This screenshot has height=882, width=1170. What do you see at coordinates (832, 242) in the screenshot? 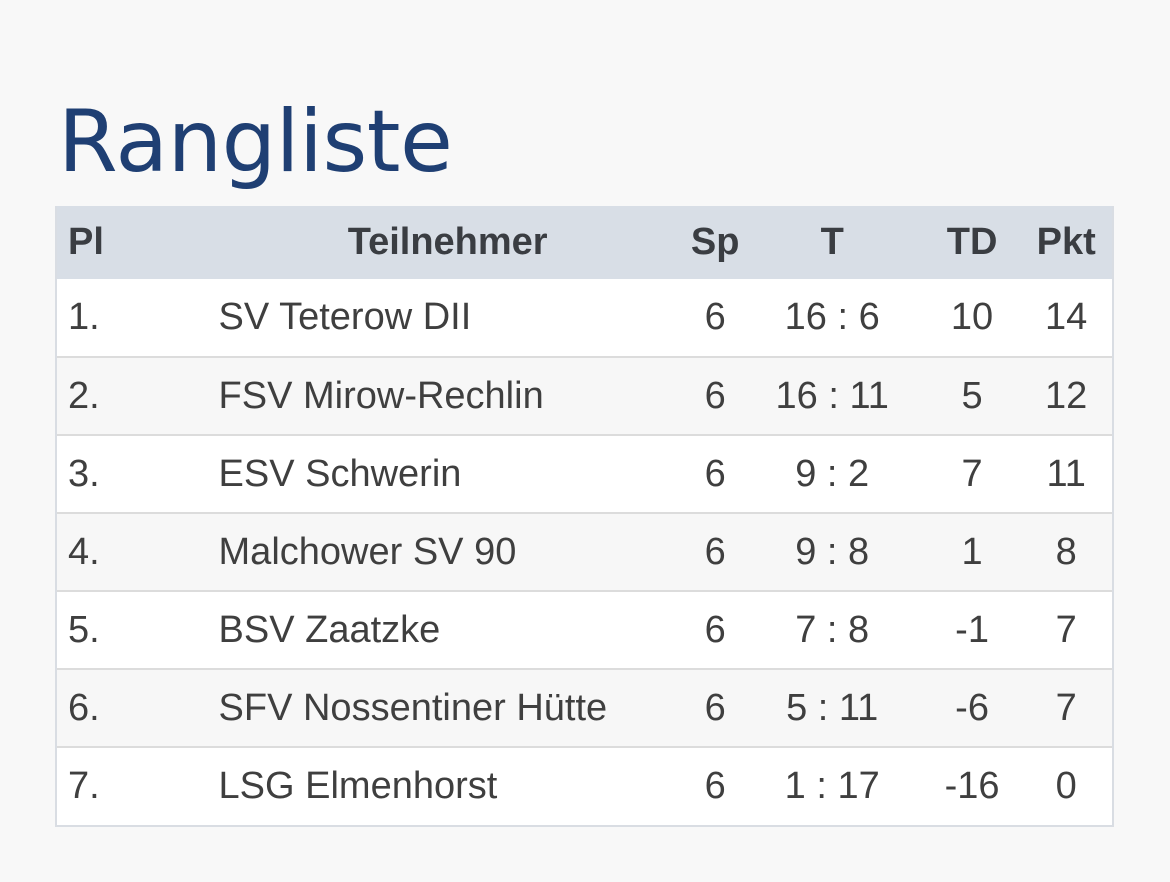
I see `header-goals: T` at bounding box center [832, 242].